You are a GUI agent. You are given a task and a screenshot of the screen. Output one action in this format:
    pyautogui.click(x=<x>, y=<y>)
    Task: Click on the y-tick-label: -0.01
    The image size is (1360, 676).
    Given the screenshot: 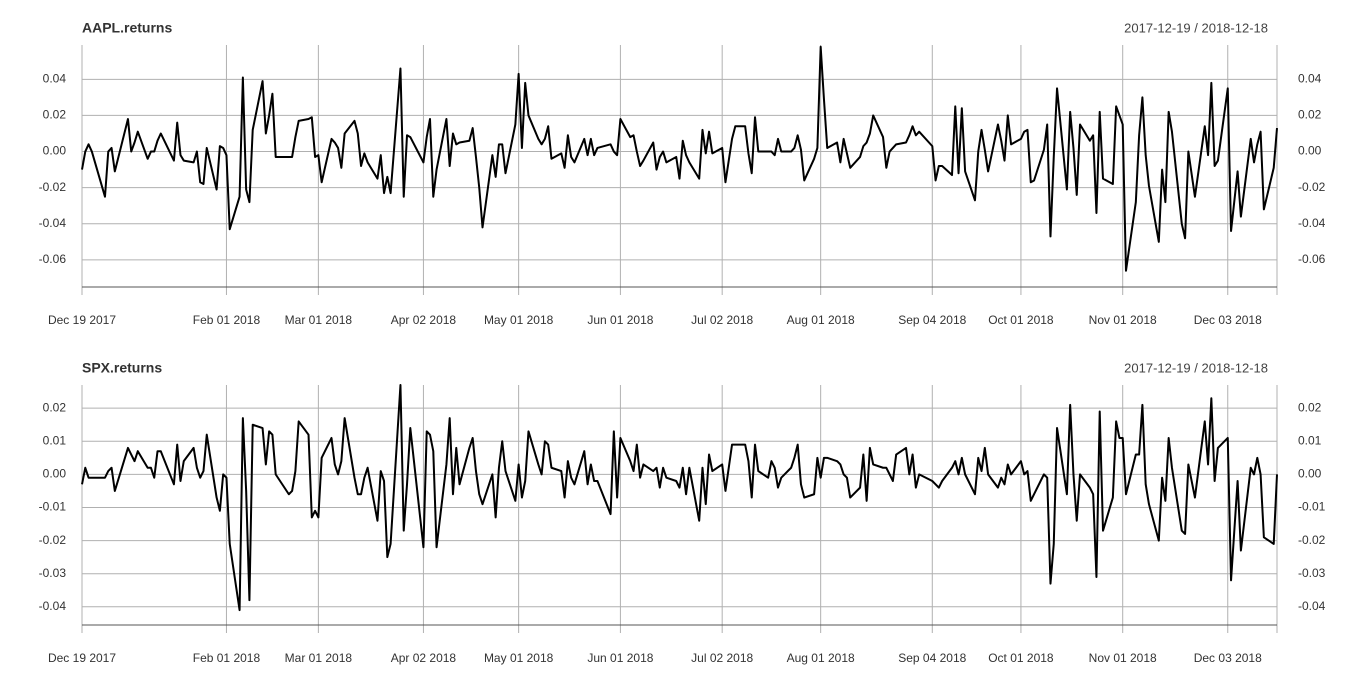 What is the action you would take?
    pyautogui.click(x=53, y=507)
    